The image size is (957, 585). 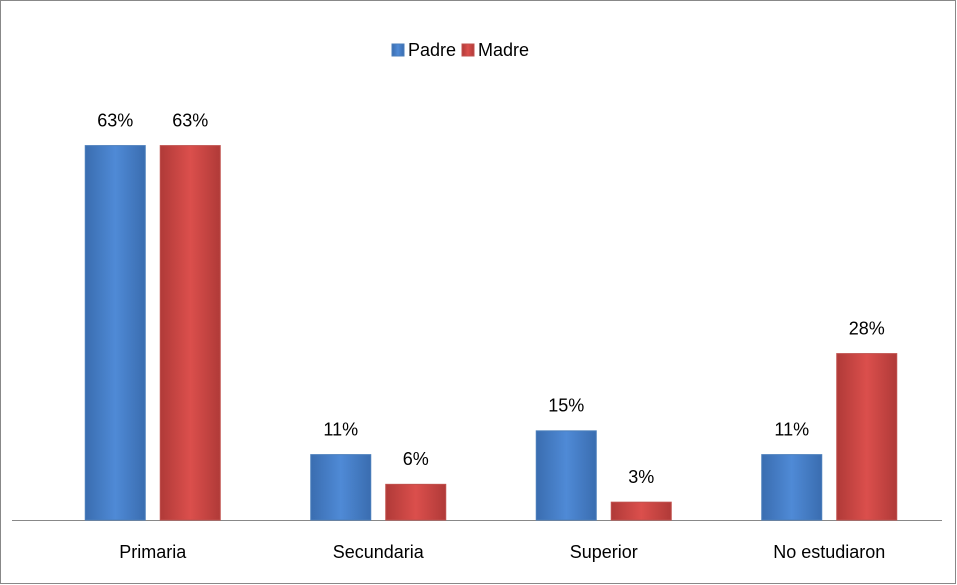 What do you see at coordinates (604, 552) in the screenshot?
I see `x-tick-label: Superior` at bounding box center [604, 552].